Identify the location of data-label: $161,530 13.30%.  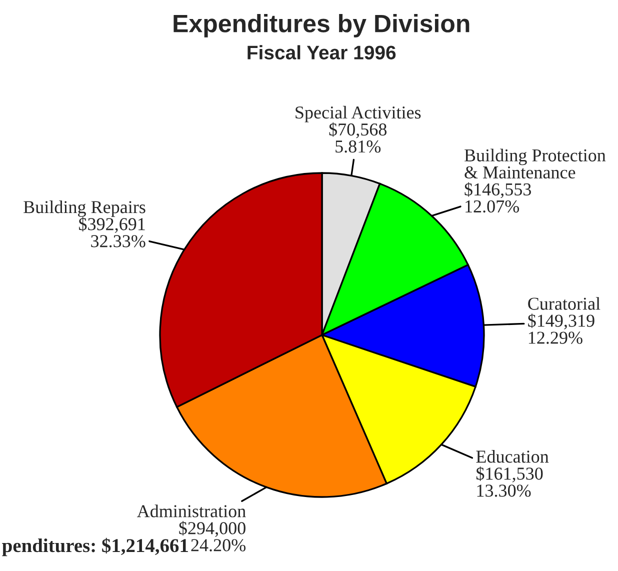
(509, 481).